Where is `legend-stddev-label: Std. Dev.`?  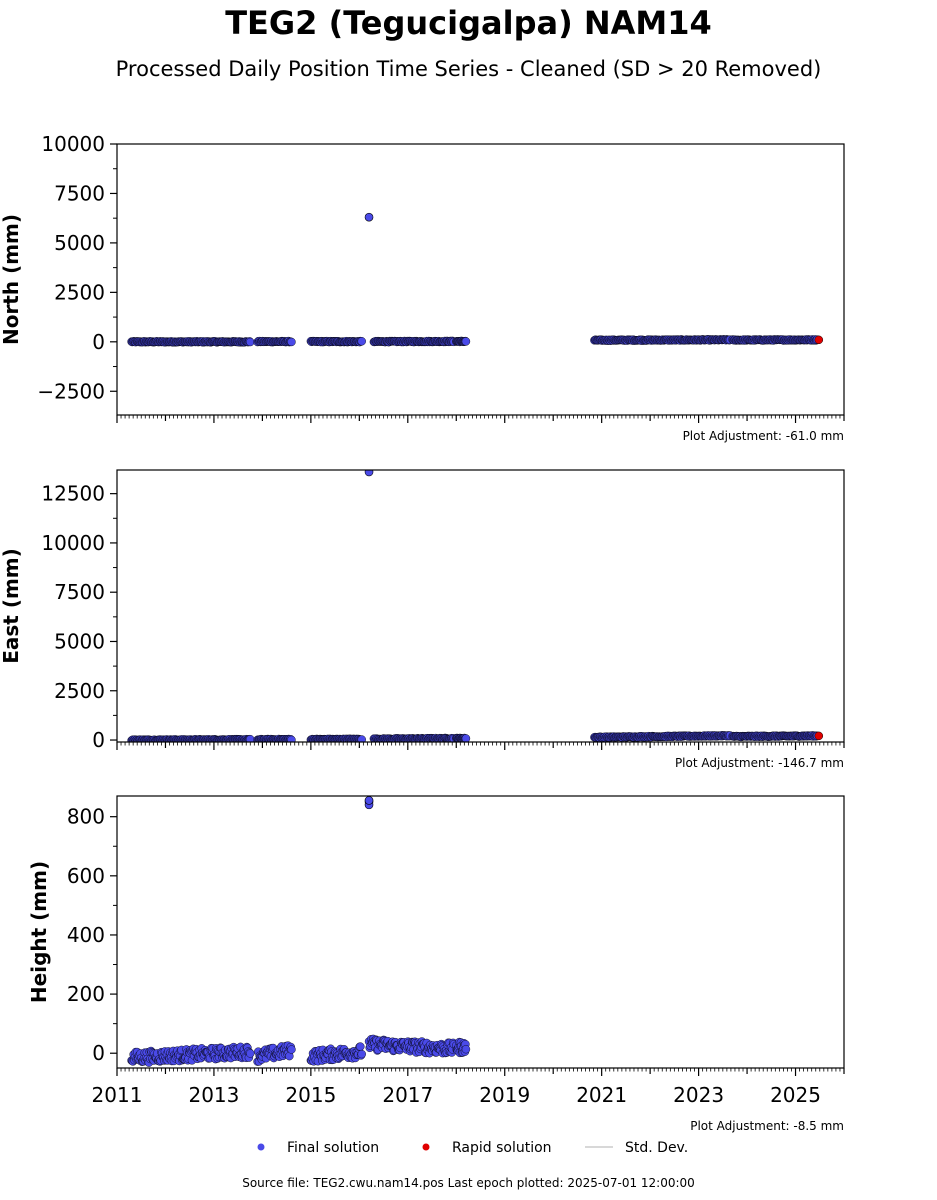 legend-stddev-label: Std. Dev. is located at coordinates (656, 1148).